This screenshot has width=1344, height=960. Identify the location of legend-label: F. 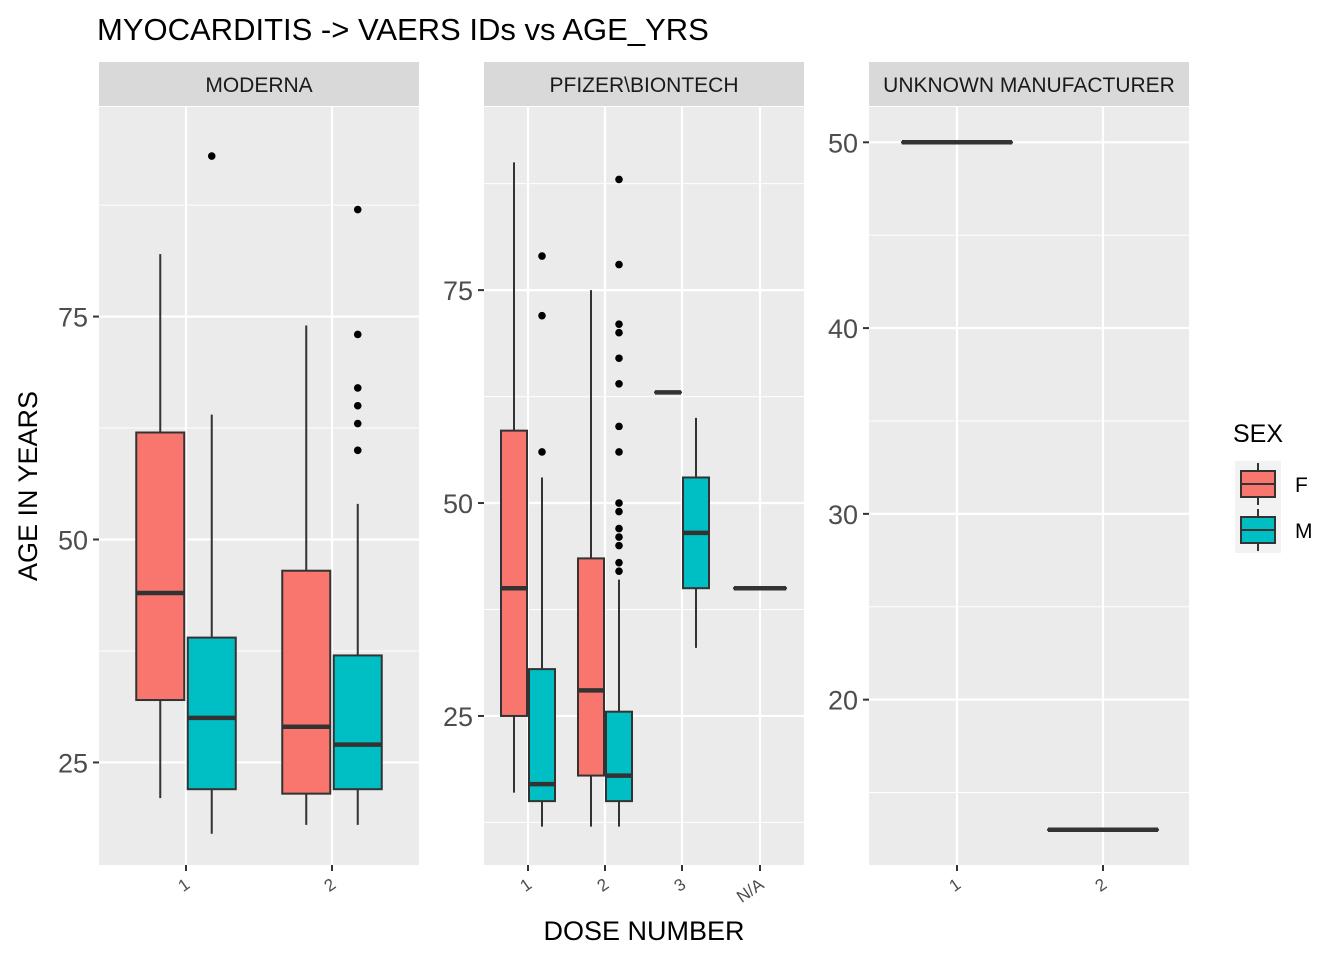
(1301, 485).